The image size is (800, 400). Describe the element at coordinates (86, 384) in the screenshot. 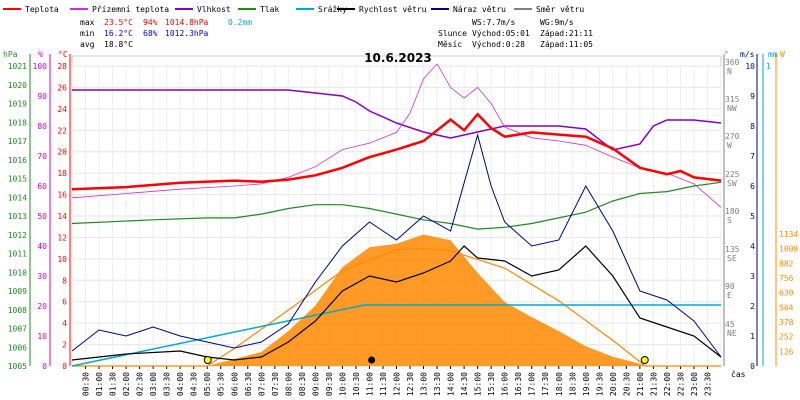

I see `tick-time: 00:30` at that location.